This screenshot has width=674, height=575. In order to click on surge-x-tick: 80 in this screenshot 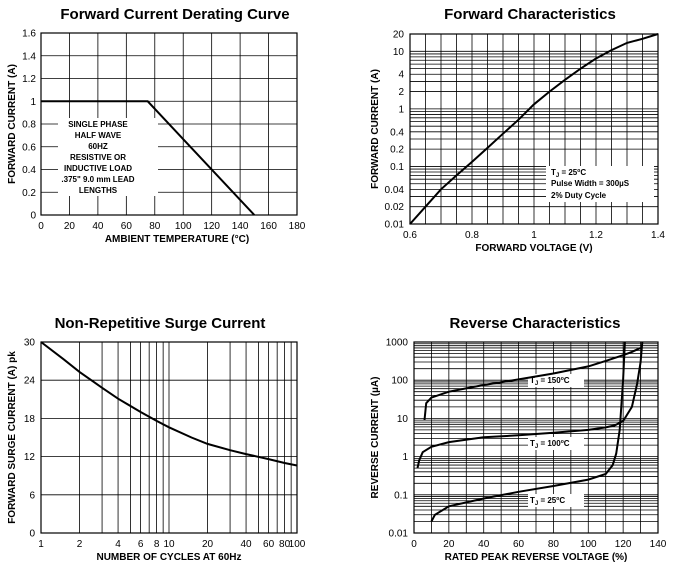, I will do `click(285, 544)`.